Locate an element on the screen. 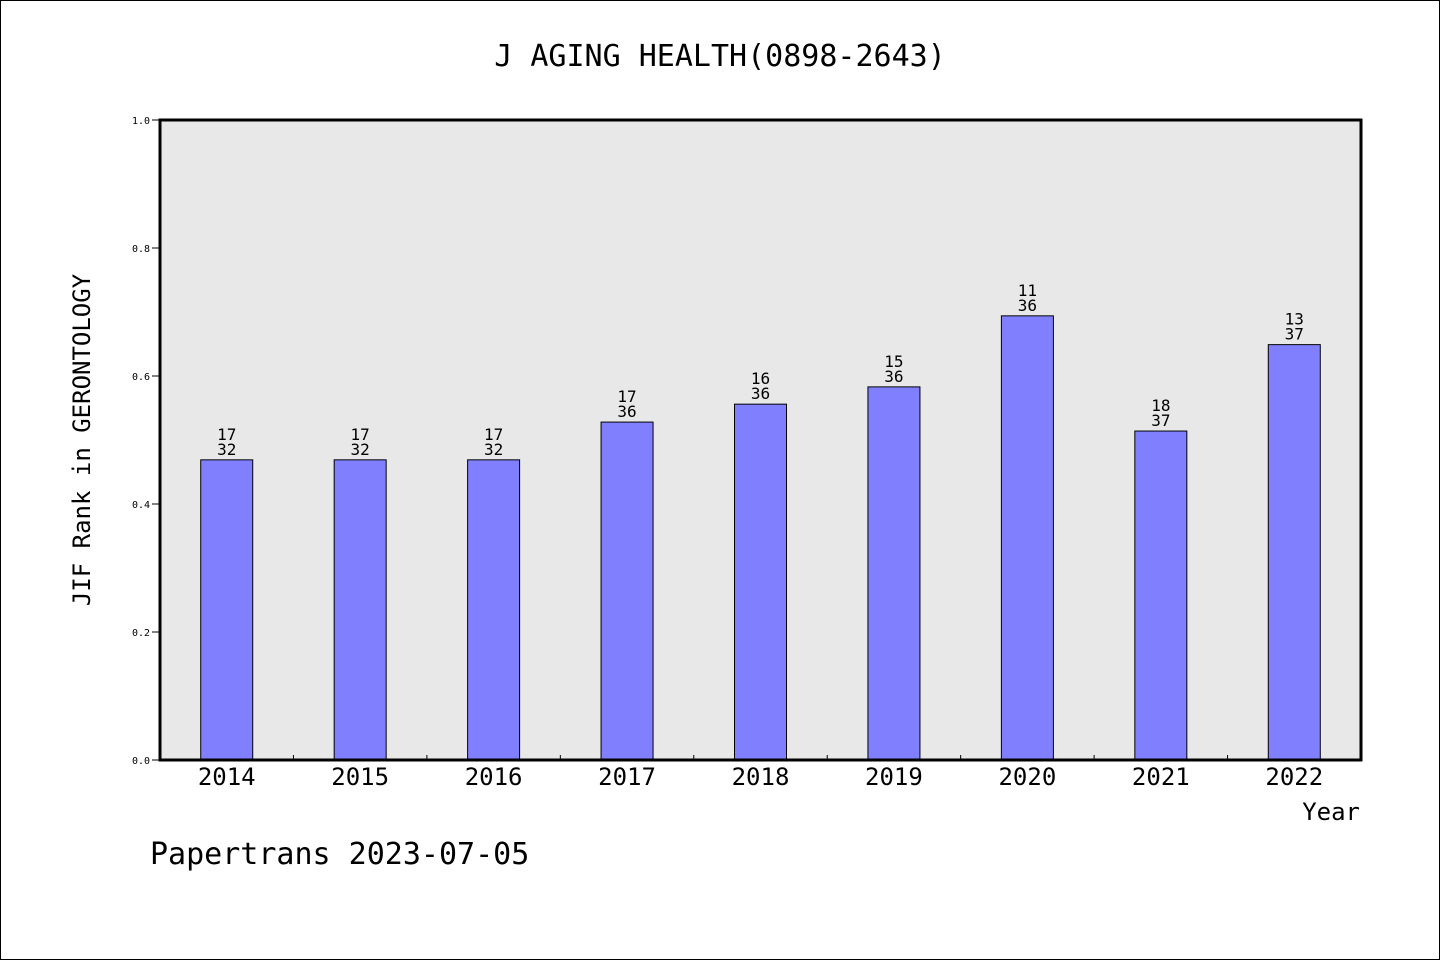  footer-text: Papertrans 2023-07-05 is located at coordinates (339, 854).